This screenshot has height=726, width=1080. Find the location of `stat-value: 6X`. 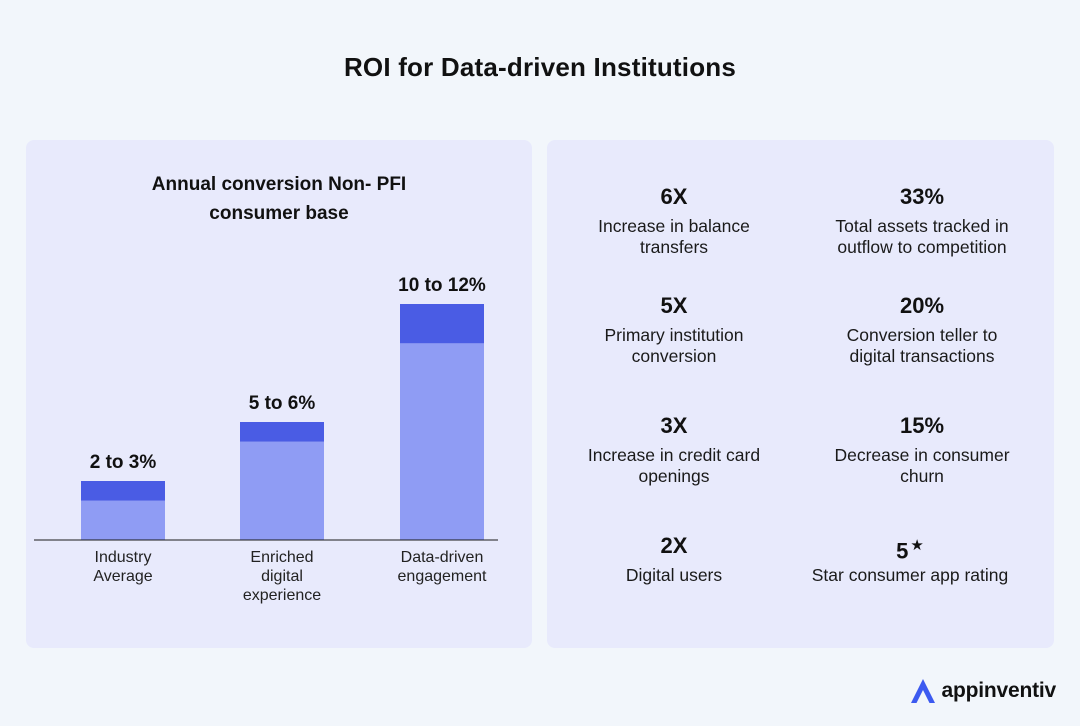

stat-value: 6X is located at coordinates (674, 196).